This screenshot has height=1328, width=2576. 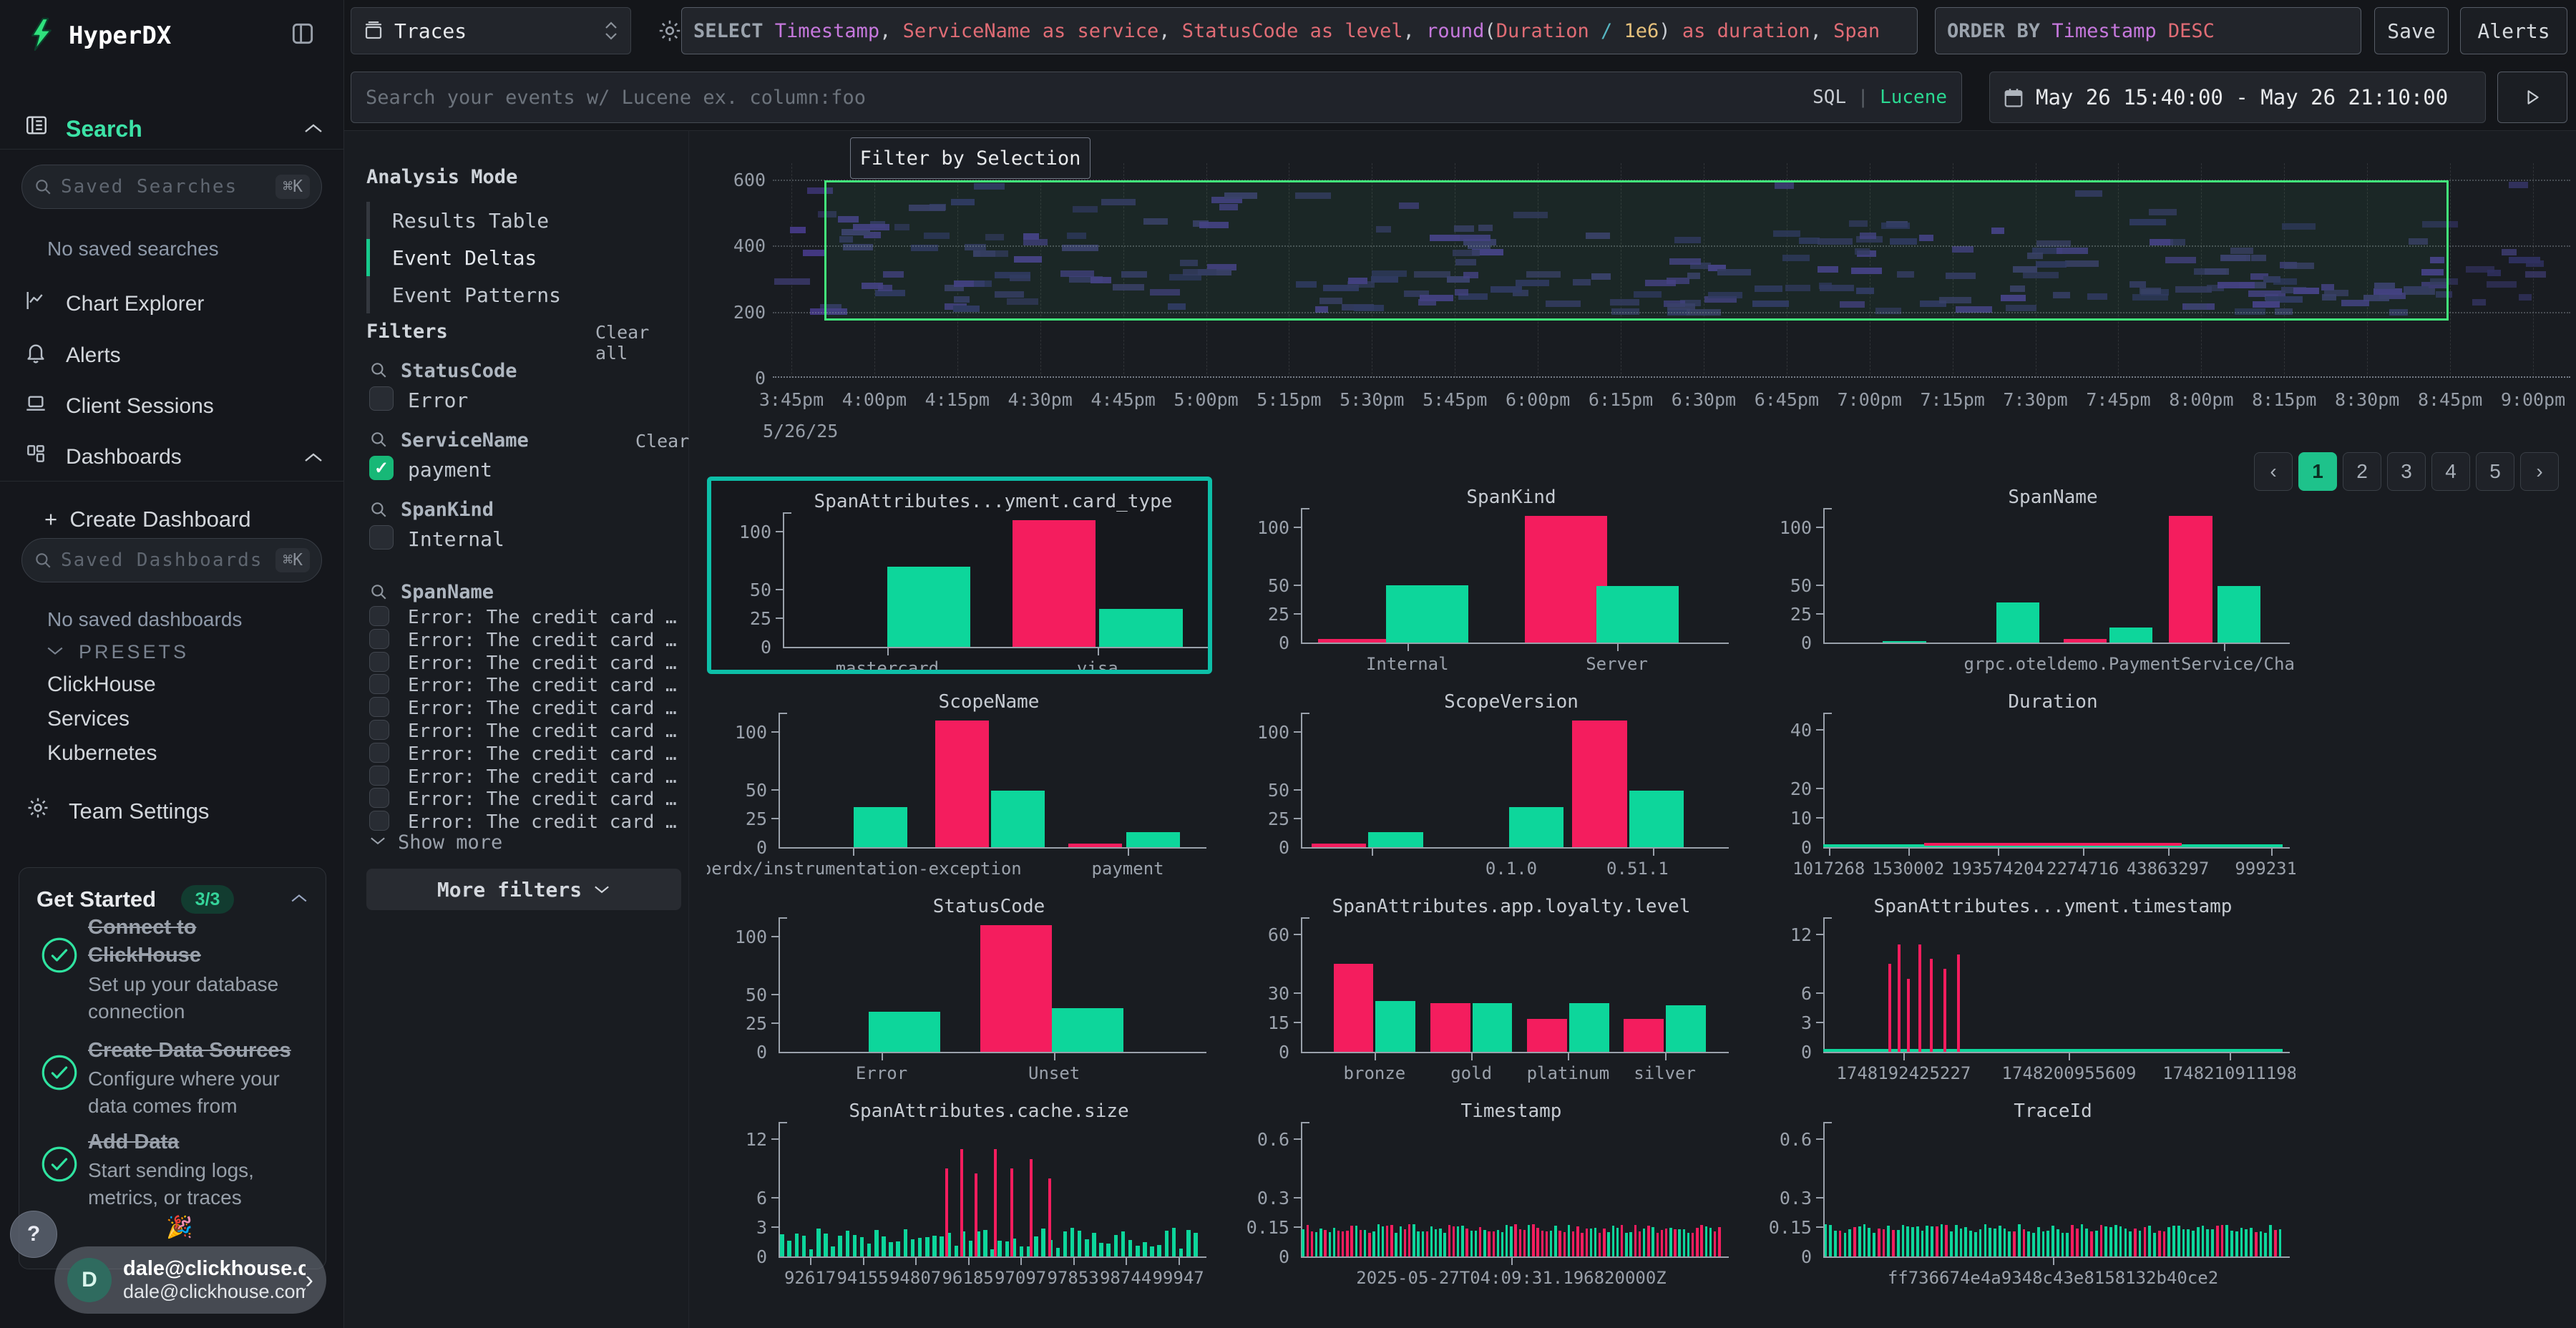 What do you see at coordinates (55, 651) in the screenshot?
I see `chevron-down-icon` at bounding box center [55, 651].